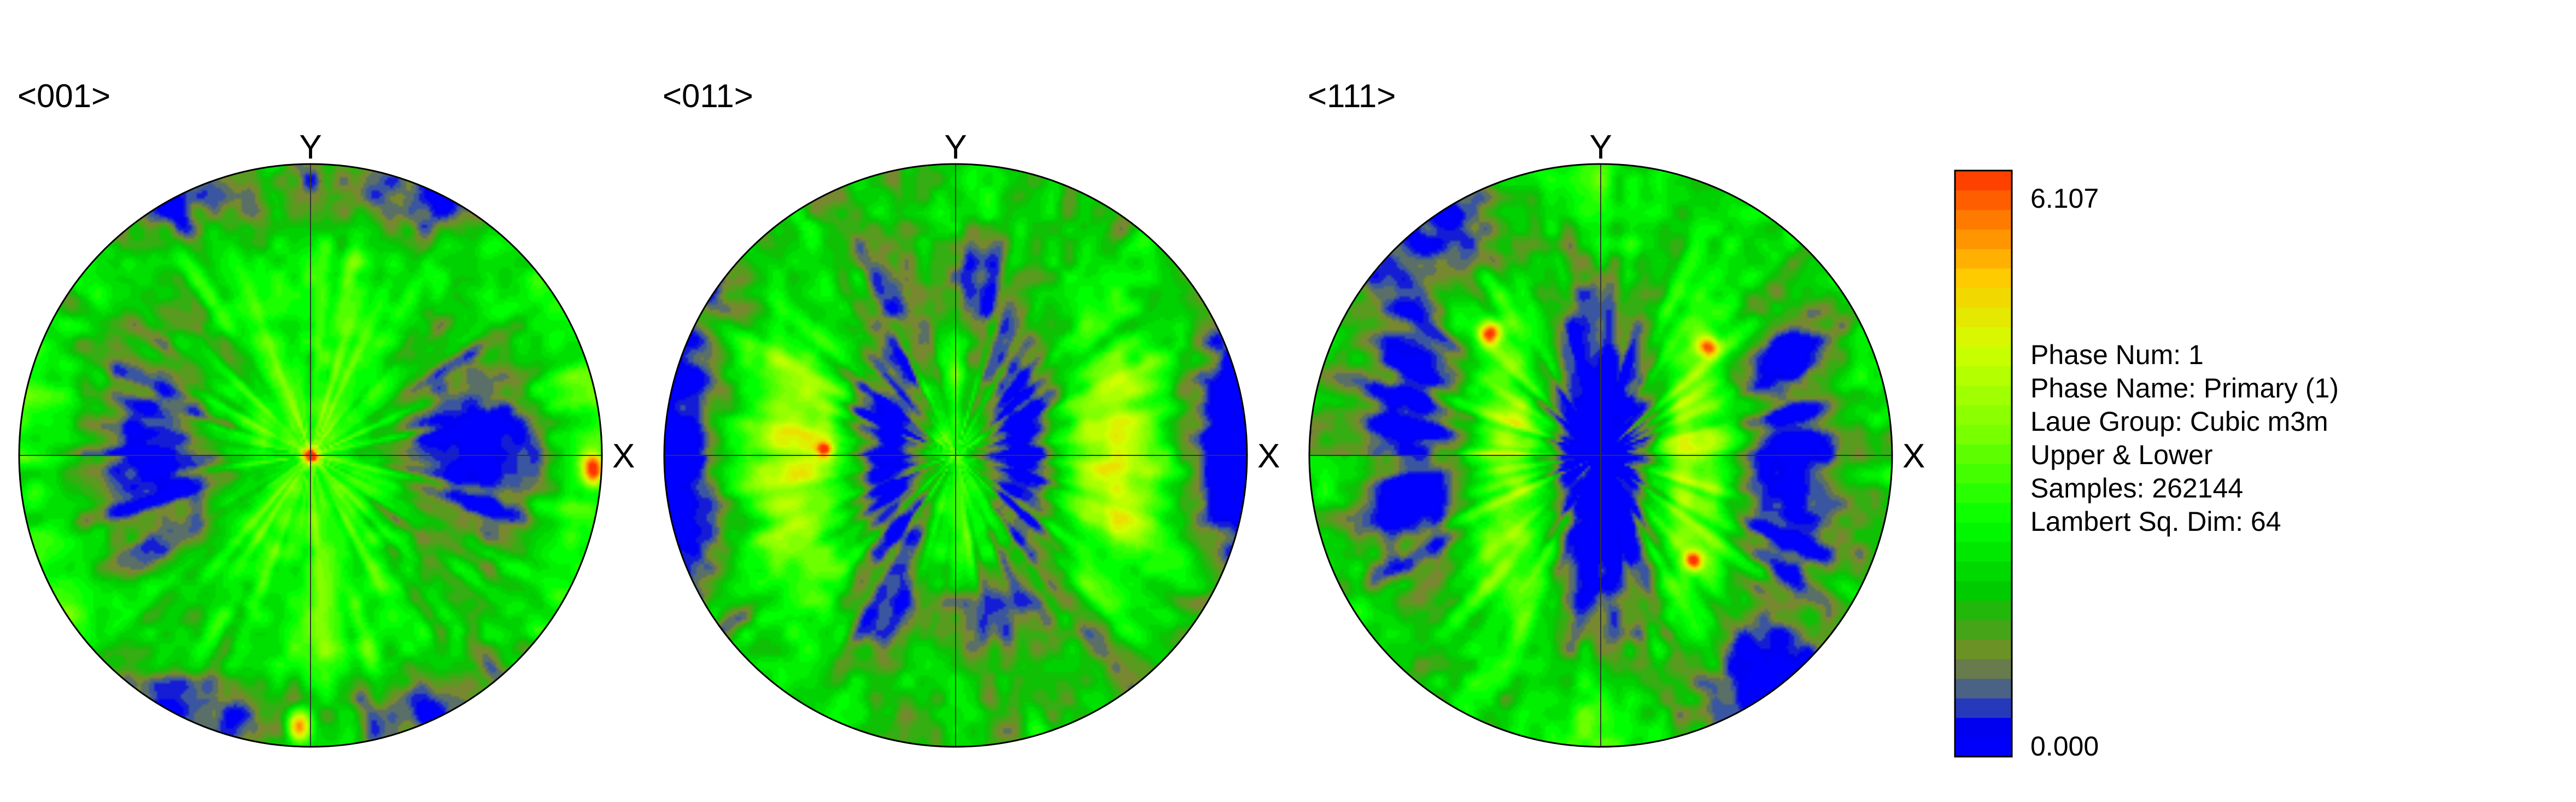 Image resolution: width=2576 pixels, height=802 pixels. I want to click on info-line: Lambert Sq. Dim: 64, so click(2155, 521).